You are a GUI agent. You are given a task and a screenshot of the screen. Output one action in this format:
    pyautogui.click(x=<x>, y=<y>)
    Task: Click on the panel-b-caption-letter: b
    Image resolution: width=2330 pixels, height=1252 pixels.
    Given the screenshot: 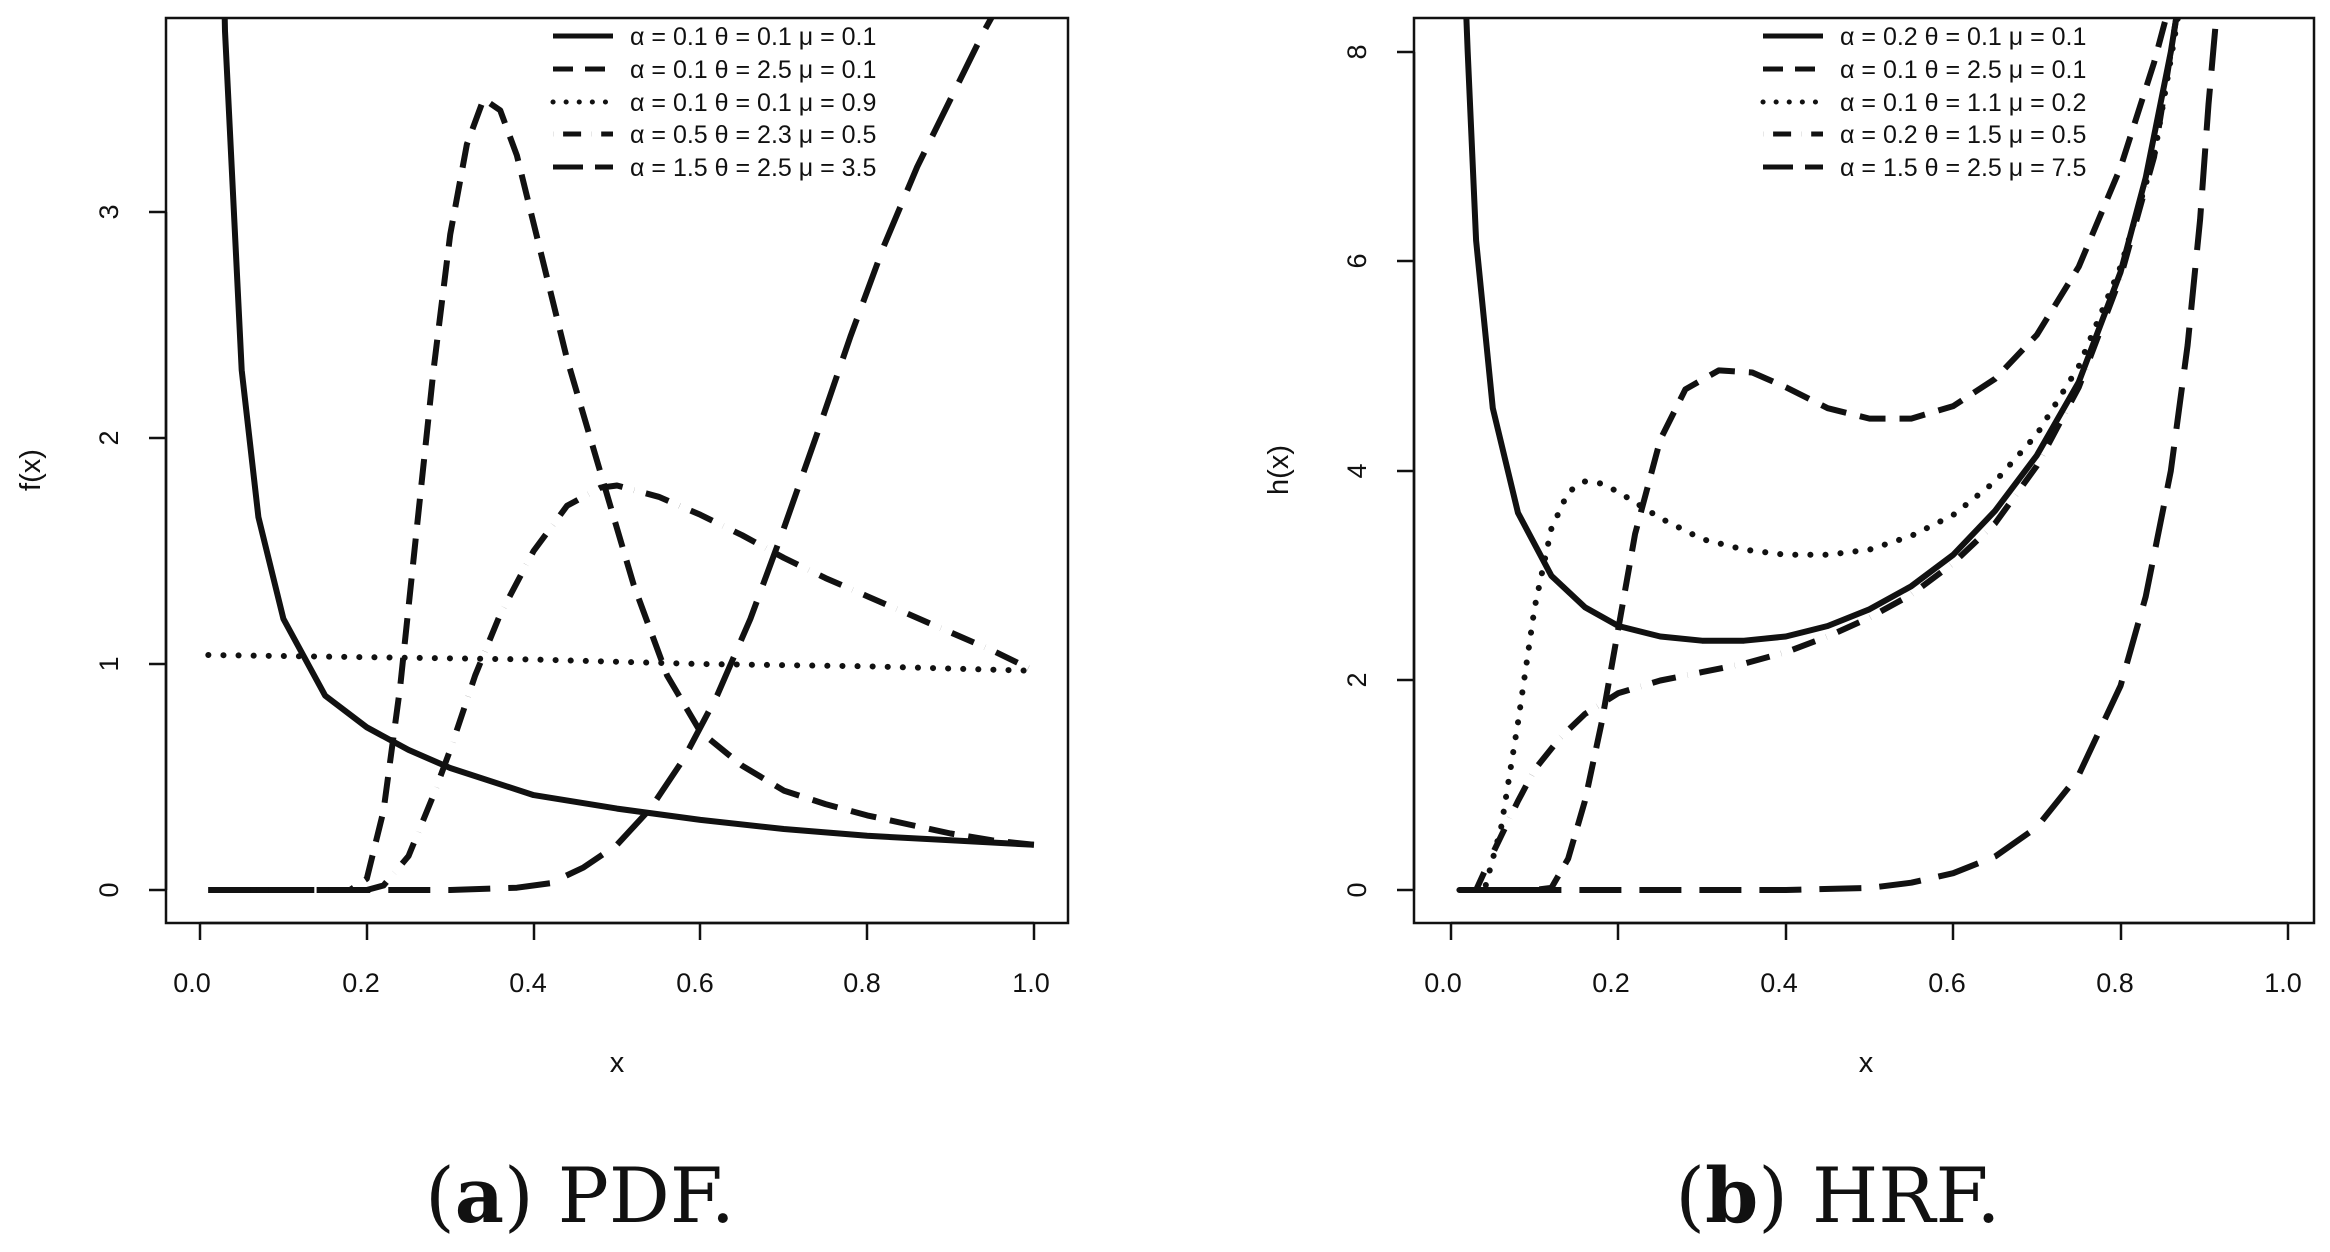 What is the action you would take?
    pyautogui.click(x=1731, y=1195)
    